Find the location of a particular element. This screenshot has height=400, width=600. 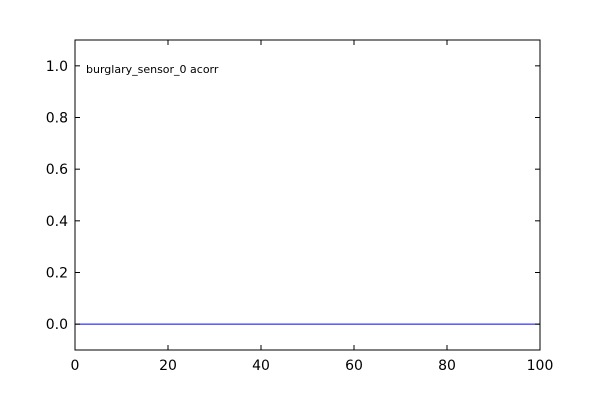

y-tick-label-1: 0.2 is located at coordinates (57, 274).